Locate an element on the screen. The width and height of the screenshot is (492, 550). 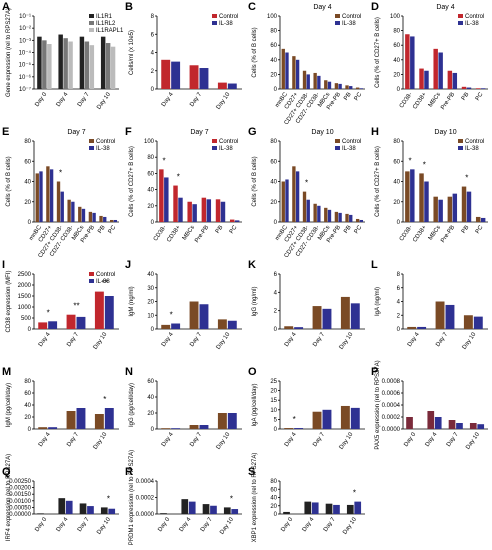
x-tick-label: MBCs is located at coordinates (435, 233).